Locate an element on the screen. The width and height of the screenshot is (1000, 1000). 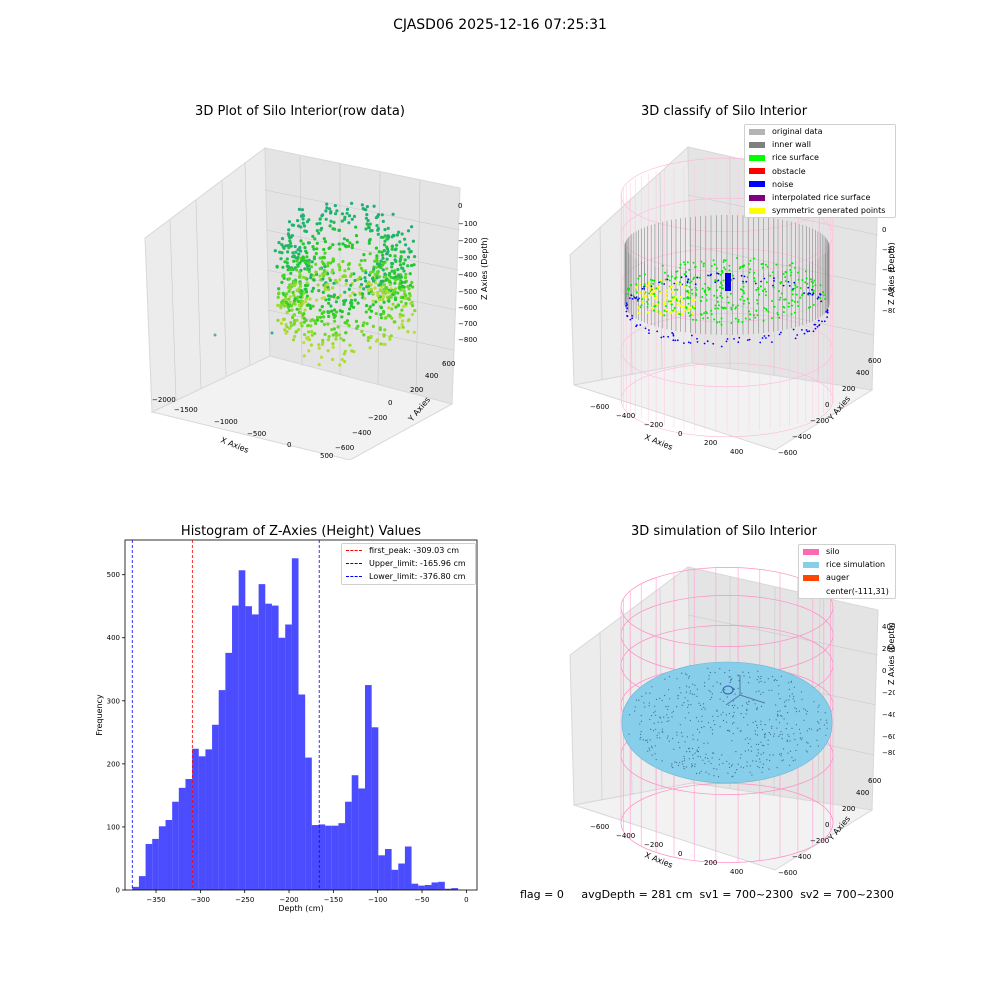
sim-ytick: −400 is located at coordinates (801, 857).